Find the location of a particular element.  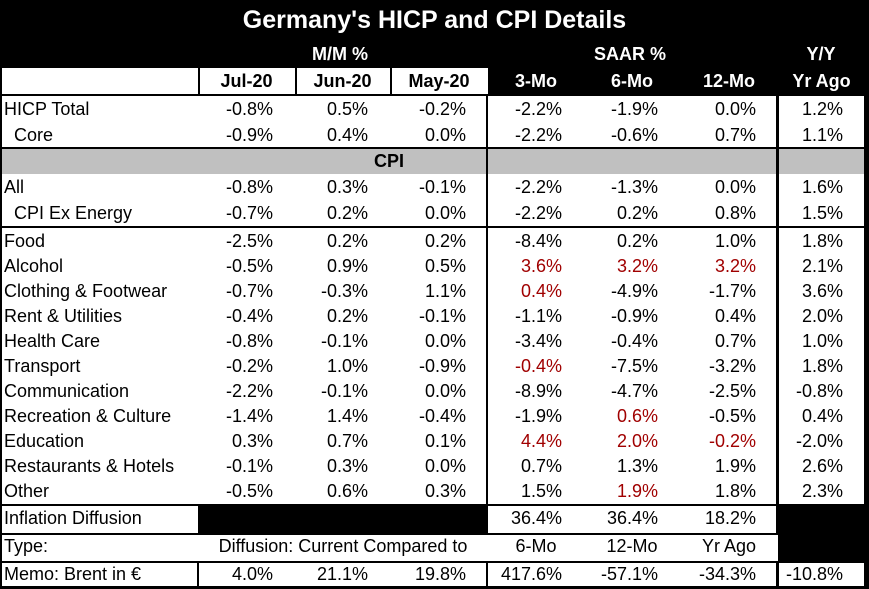

table-cell: -3.2% is located at coordinates (732, 365).